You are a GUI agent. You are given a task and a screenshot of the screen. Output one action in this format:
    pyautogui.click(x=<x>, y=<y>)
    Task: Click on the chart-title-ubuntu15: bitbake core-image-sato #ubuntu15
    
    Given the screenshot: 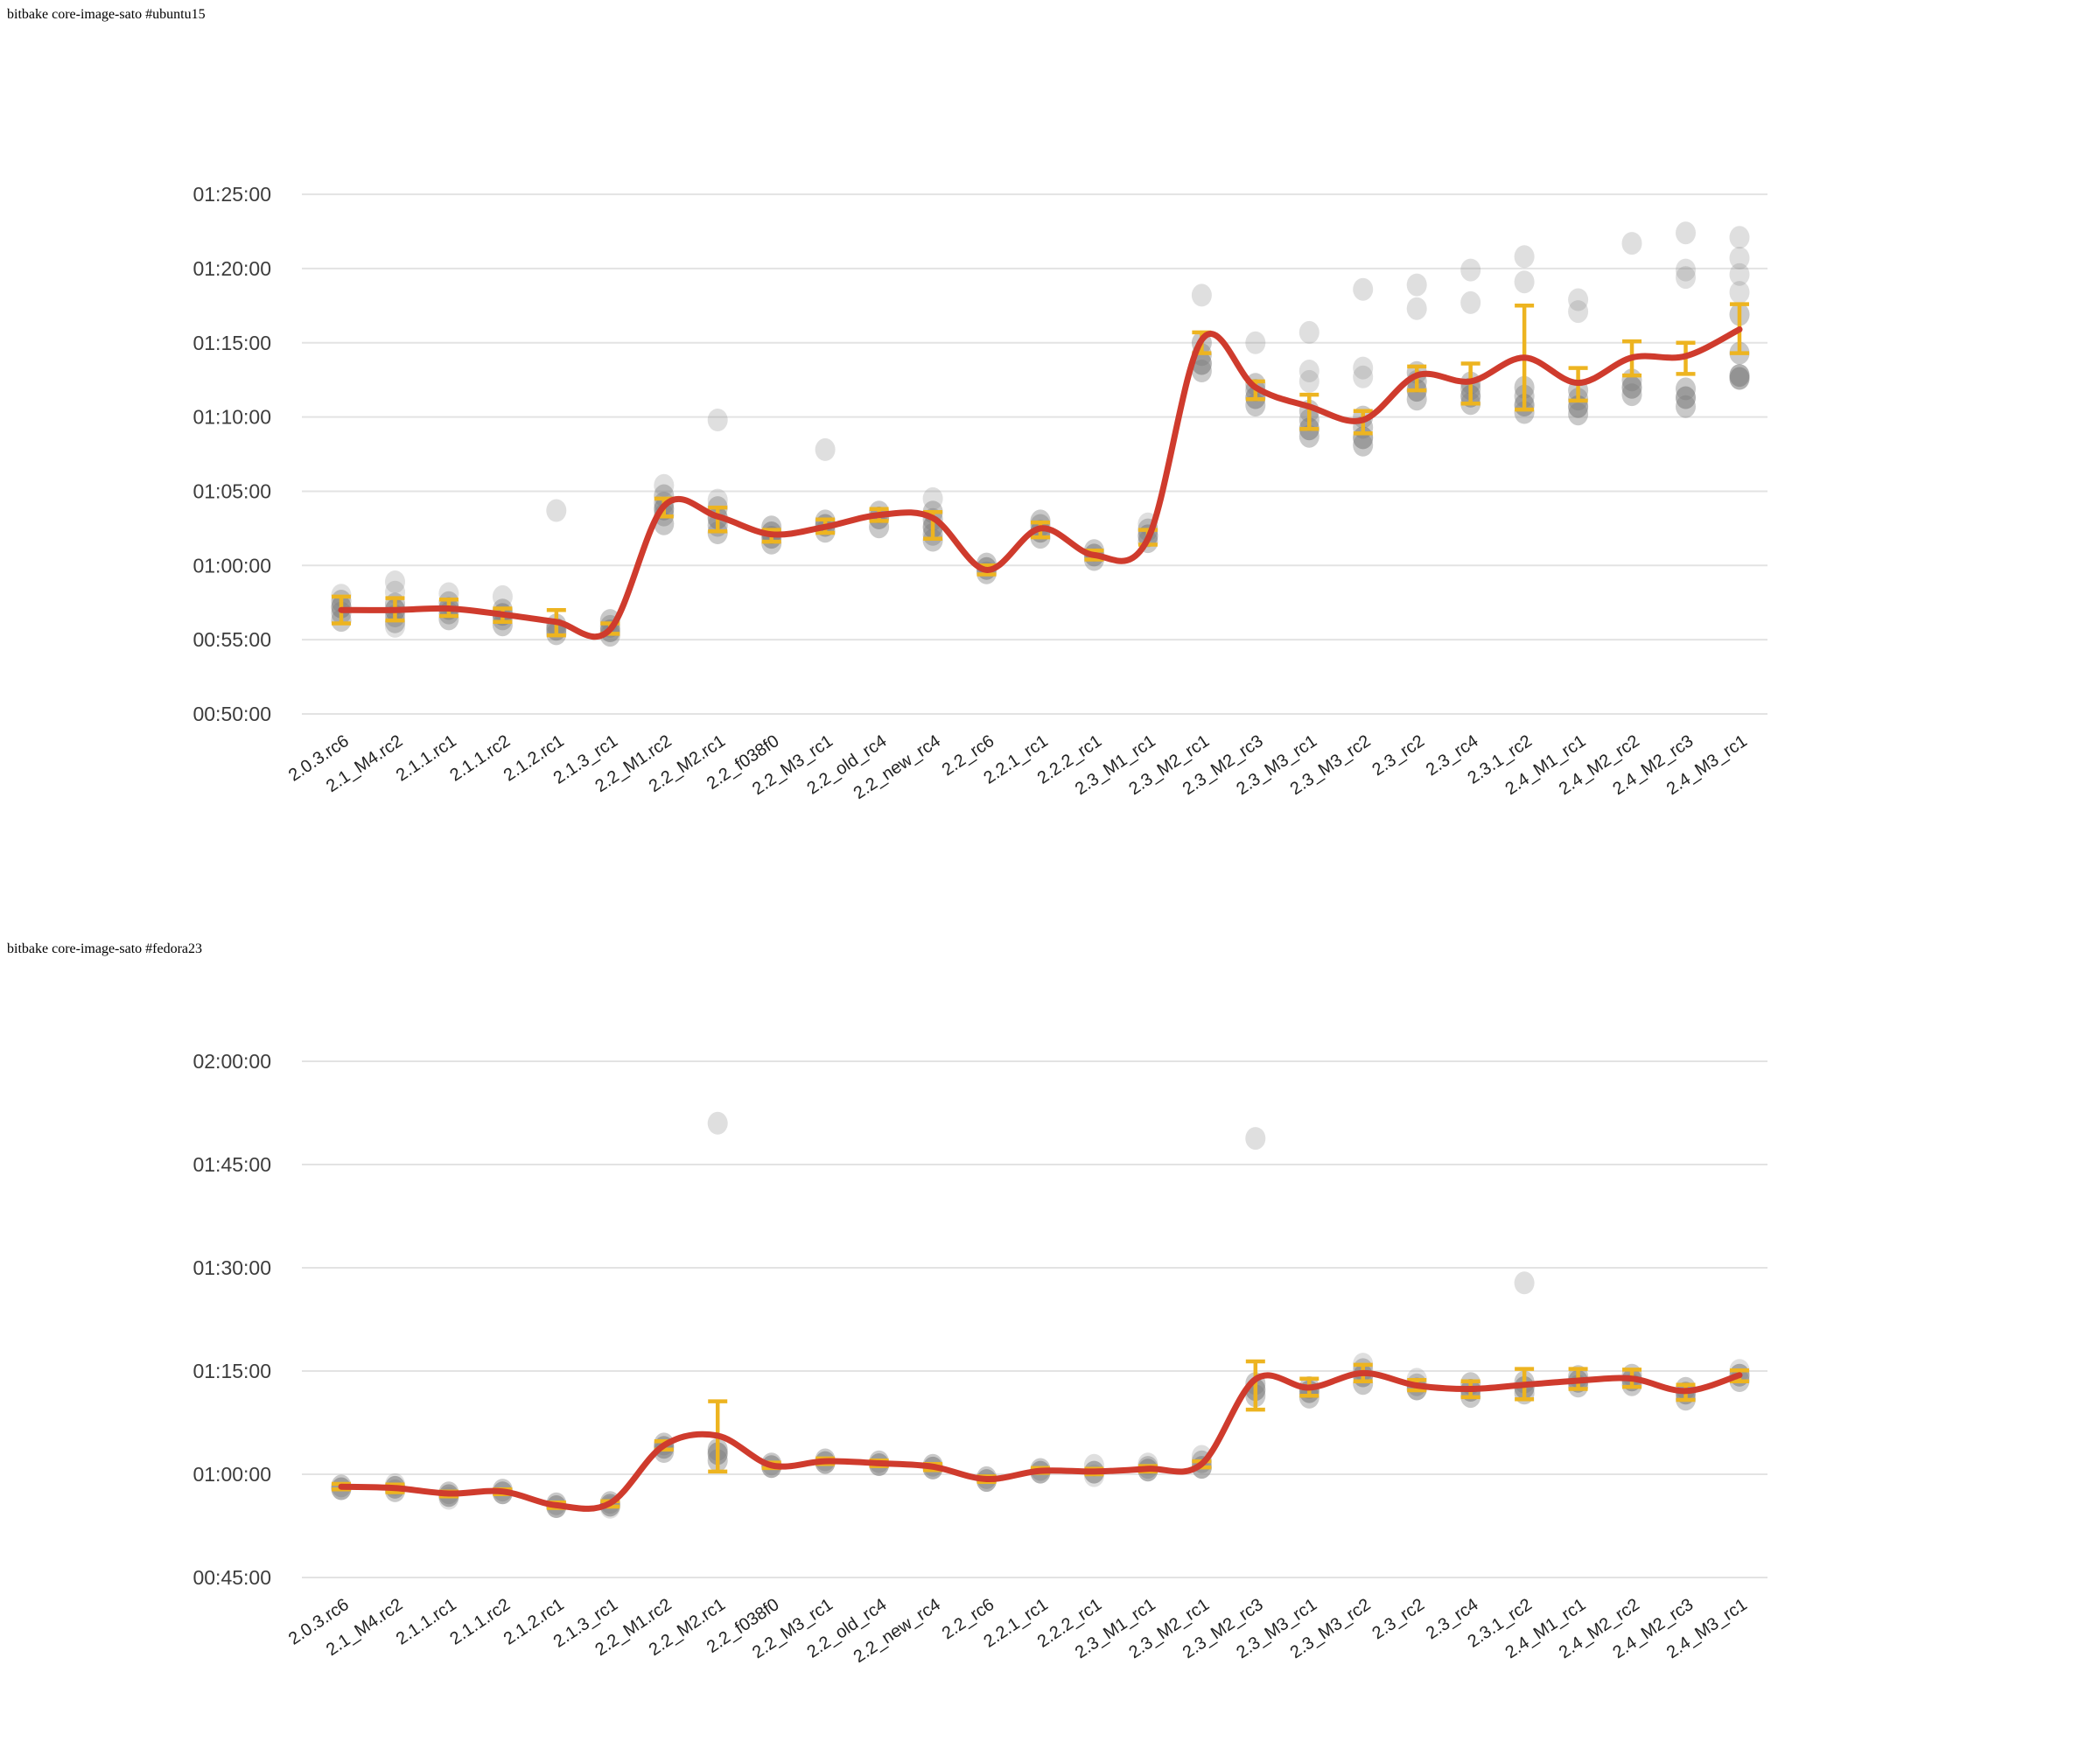 What is the action you would take?
    pyautogui.click(x=106, y=15)
    